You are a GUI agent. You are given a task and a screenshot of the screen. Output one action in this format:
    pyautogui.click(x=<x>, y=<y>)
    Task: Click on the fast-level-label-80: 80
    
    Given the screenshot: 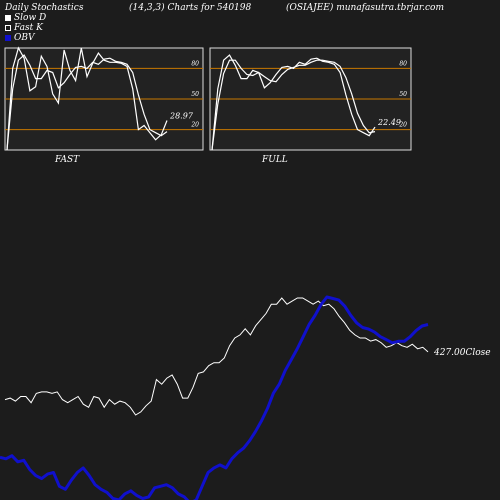 What is the action you would take?
    pyautogui.click(x=195, y=63)
    